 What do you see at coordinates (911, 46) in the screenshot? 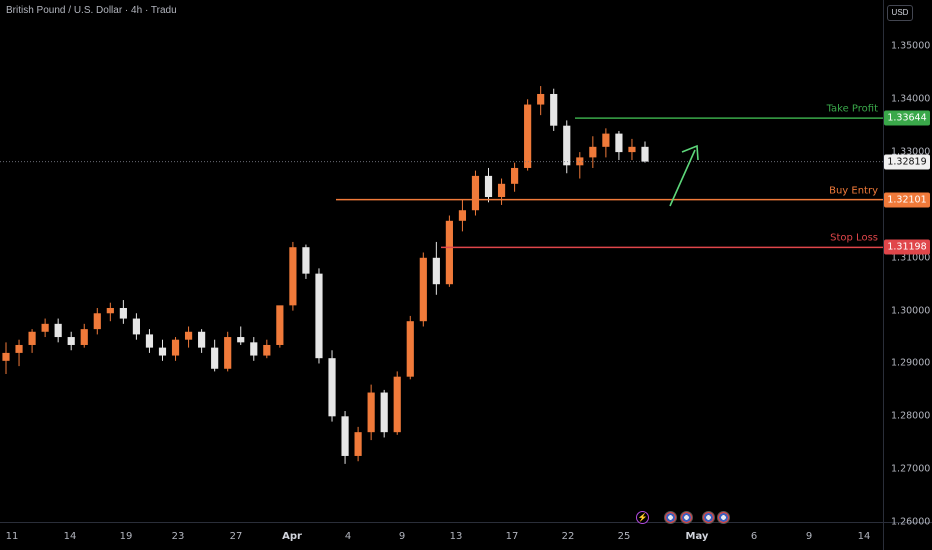
I see `price-tick-label: 1.35000` at bounding box center [911, 46].